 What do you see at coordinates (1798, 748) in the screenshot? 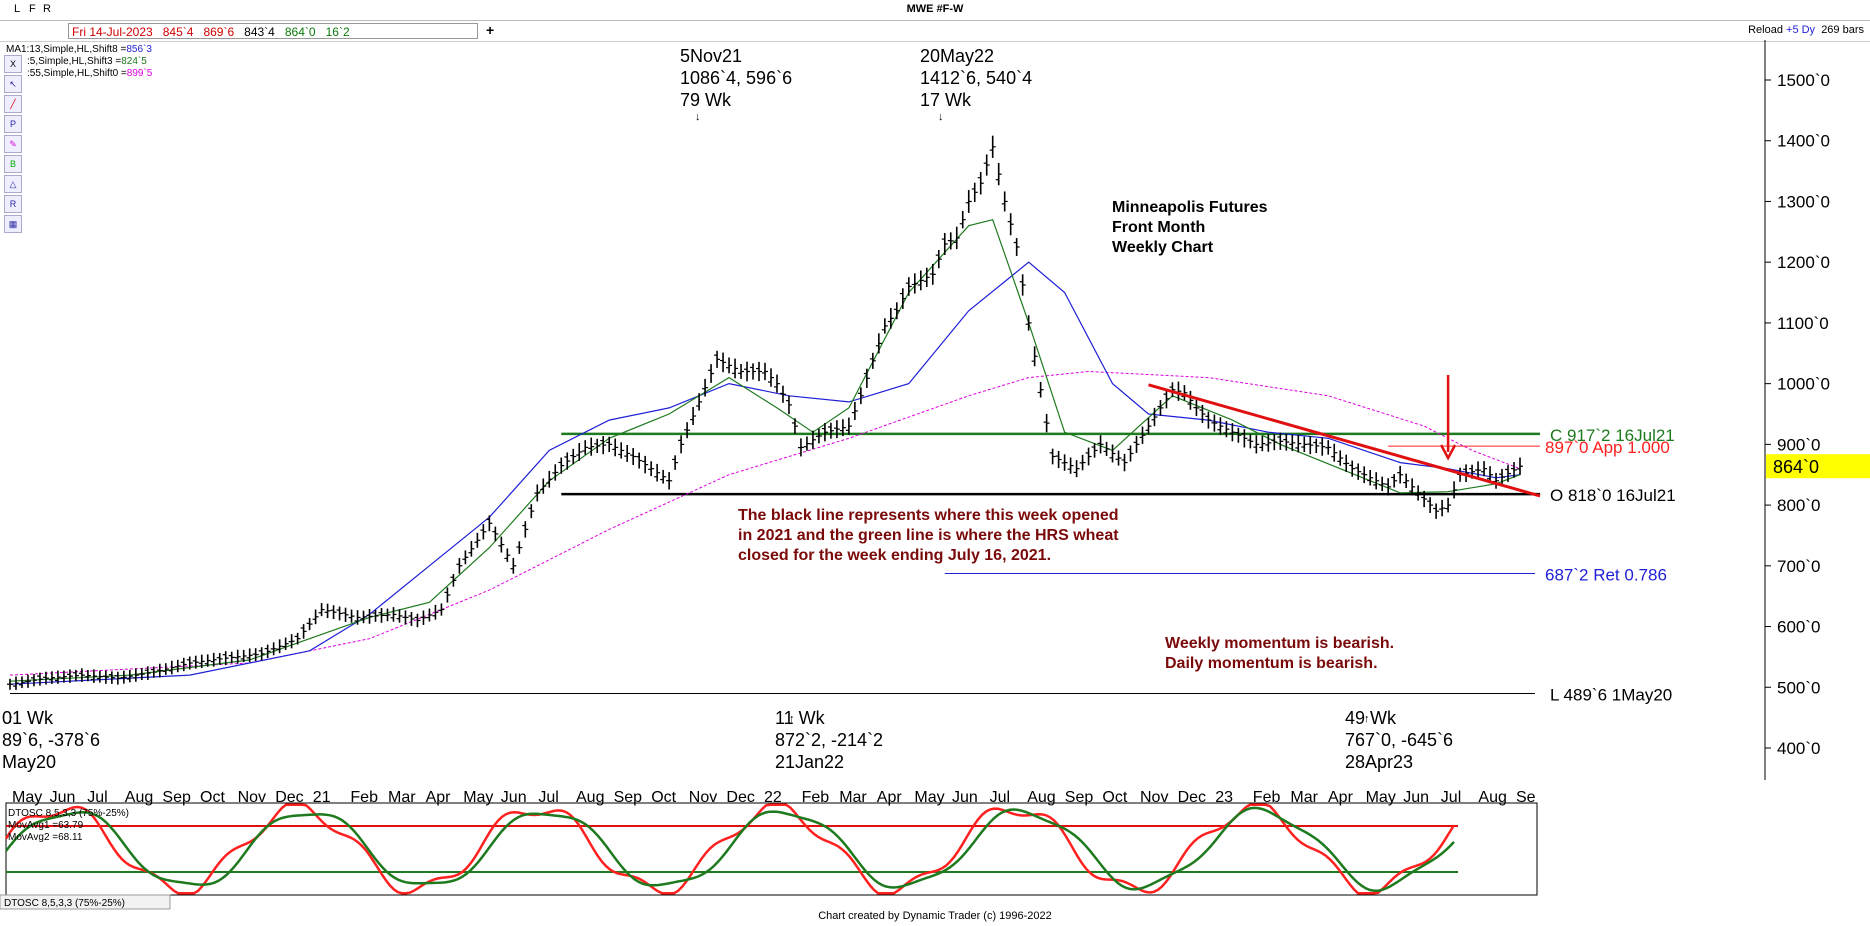
I see `y-tick-label: 400`0` at bounding box center [1798, 748].